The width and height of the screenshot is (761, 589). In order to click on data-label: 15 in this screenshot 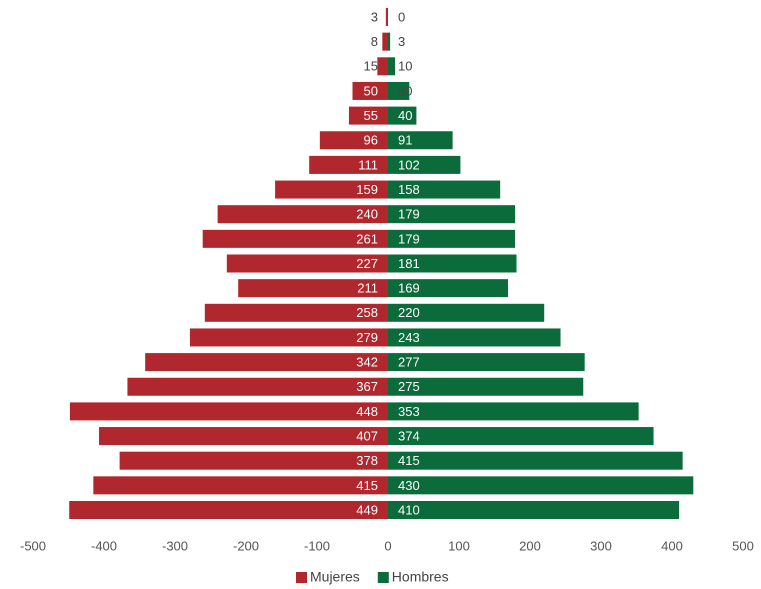, I will do `click(371, 66)`.